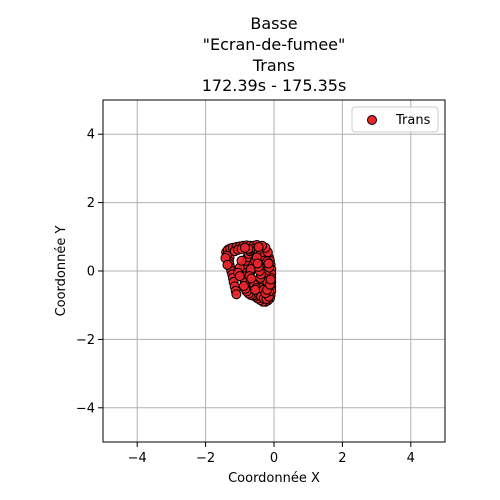 The height and width of the screenshot is (500, 500). What do you see at coordinates (91, 203) in the screenshot?
I see `y-tick-label: 2` at bounding box center [91, 203].